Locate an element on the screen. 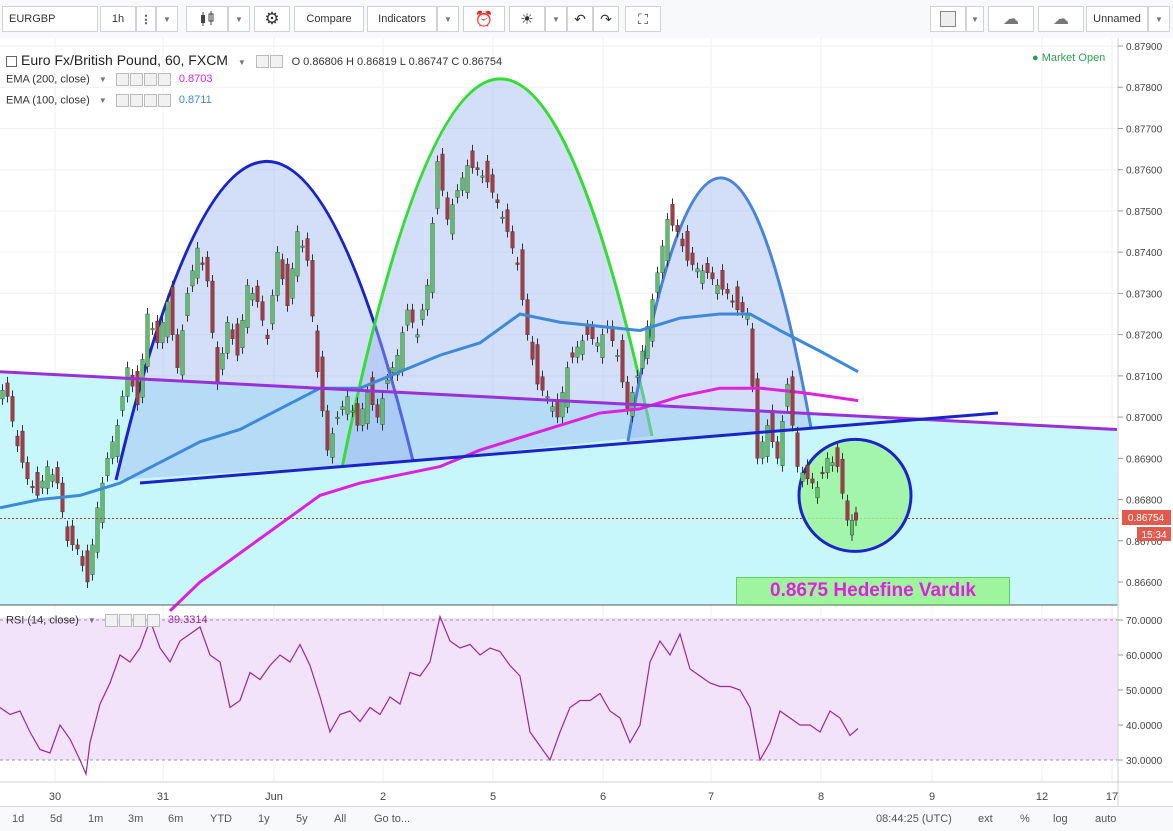 The image size is (1173, 831). indicators-chevron: ▼ is located at coordinates (448, 19).